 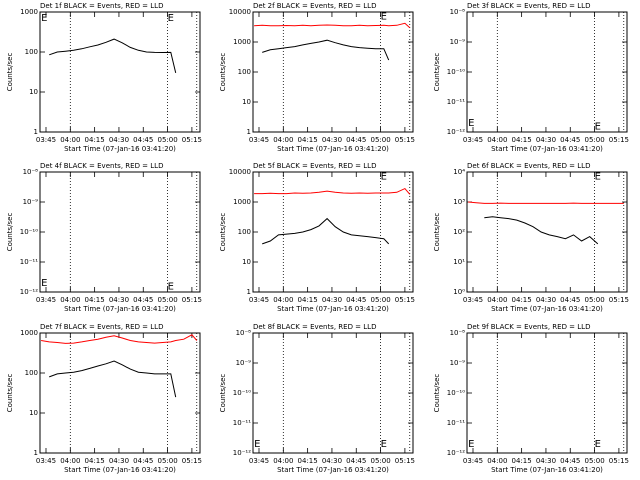 I want to click on panel-title: Det 6f BLACK = Events, RED = LLD, so click(x=528, y=166).